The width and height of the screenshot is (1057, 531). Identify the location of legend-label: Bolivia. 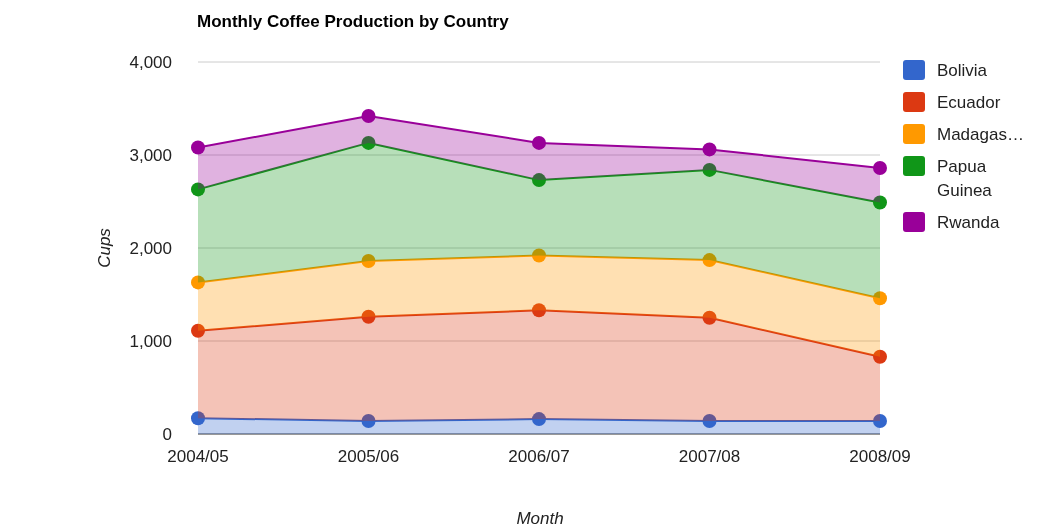
(962, 70).